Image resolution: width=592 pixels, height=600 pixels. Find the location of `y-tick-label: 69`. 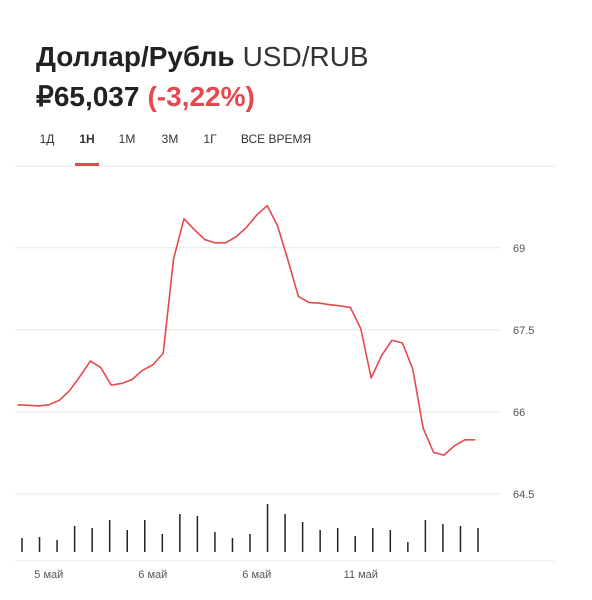

y-tick-label: 69 is located at coordinates (519, 249).